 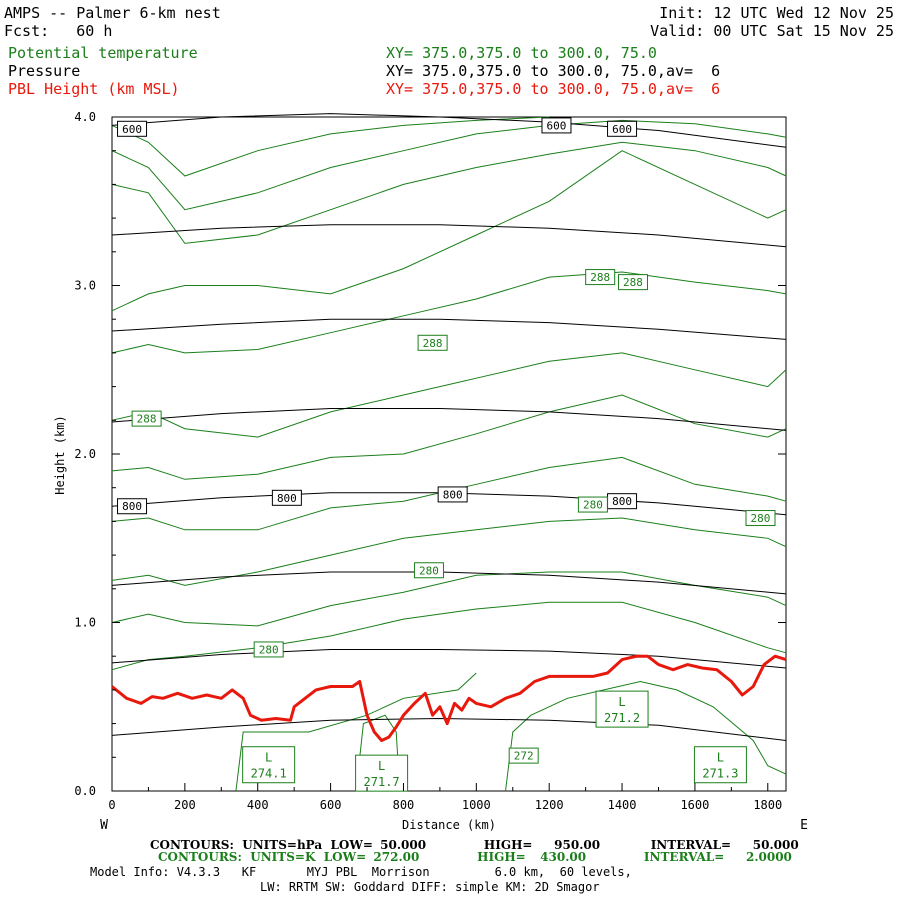 I want to click on pbl-height-line, so click(x=449, y=698).